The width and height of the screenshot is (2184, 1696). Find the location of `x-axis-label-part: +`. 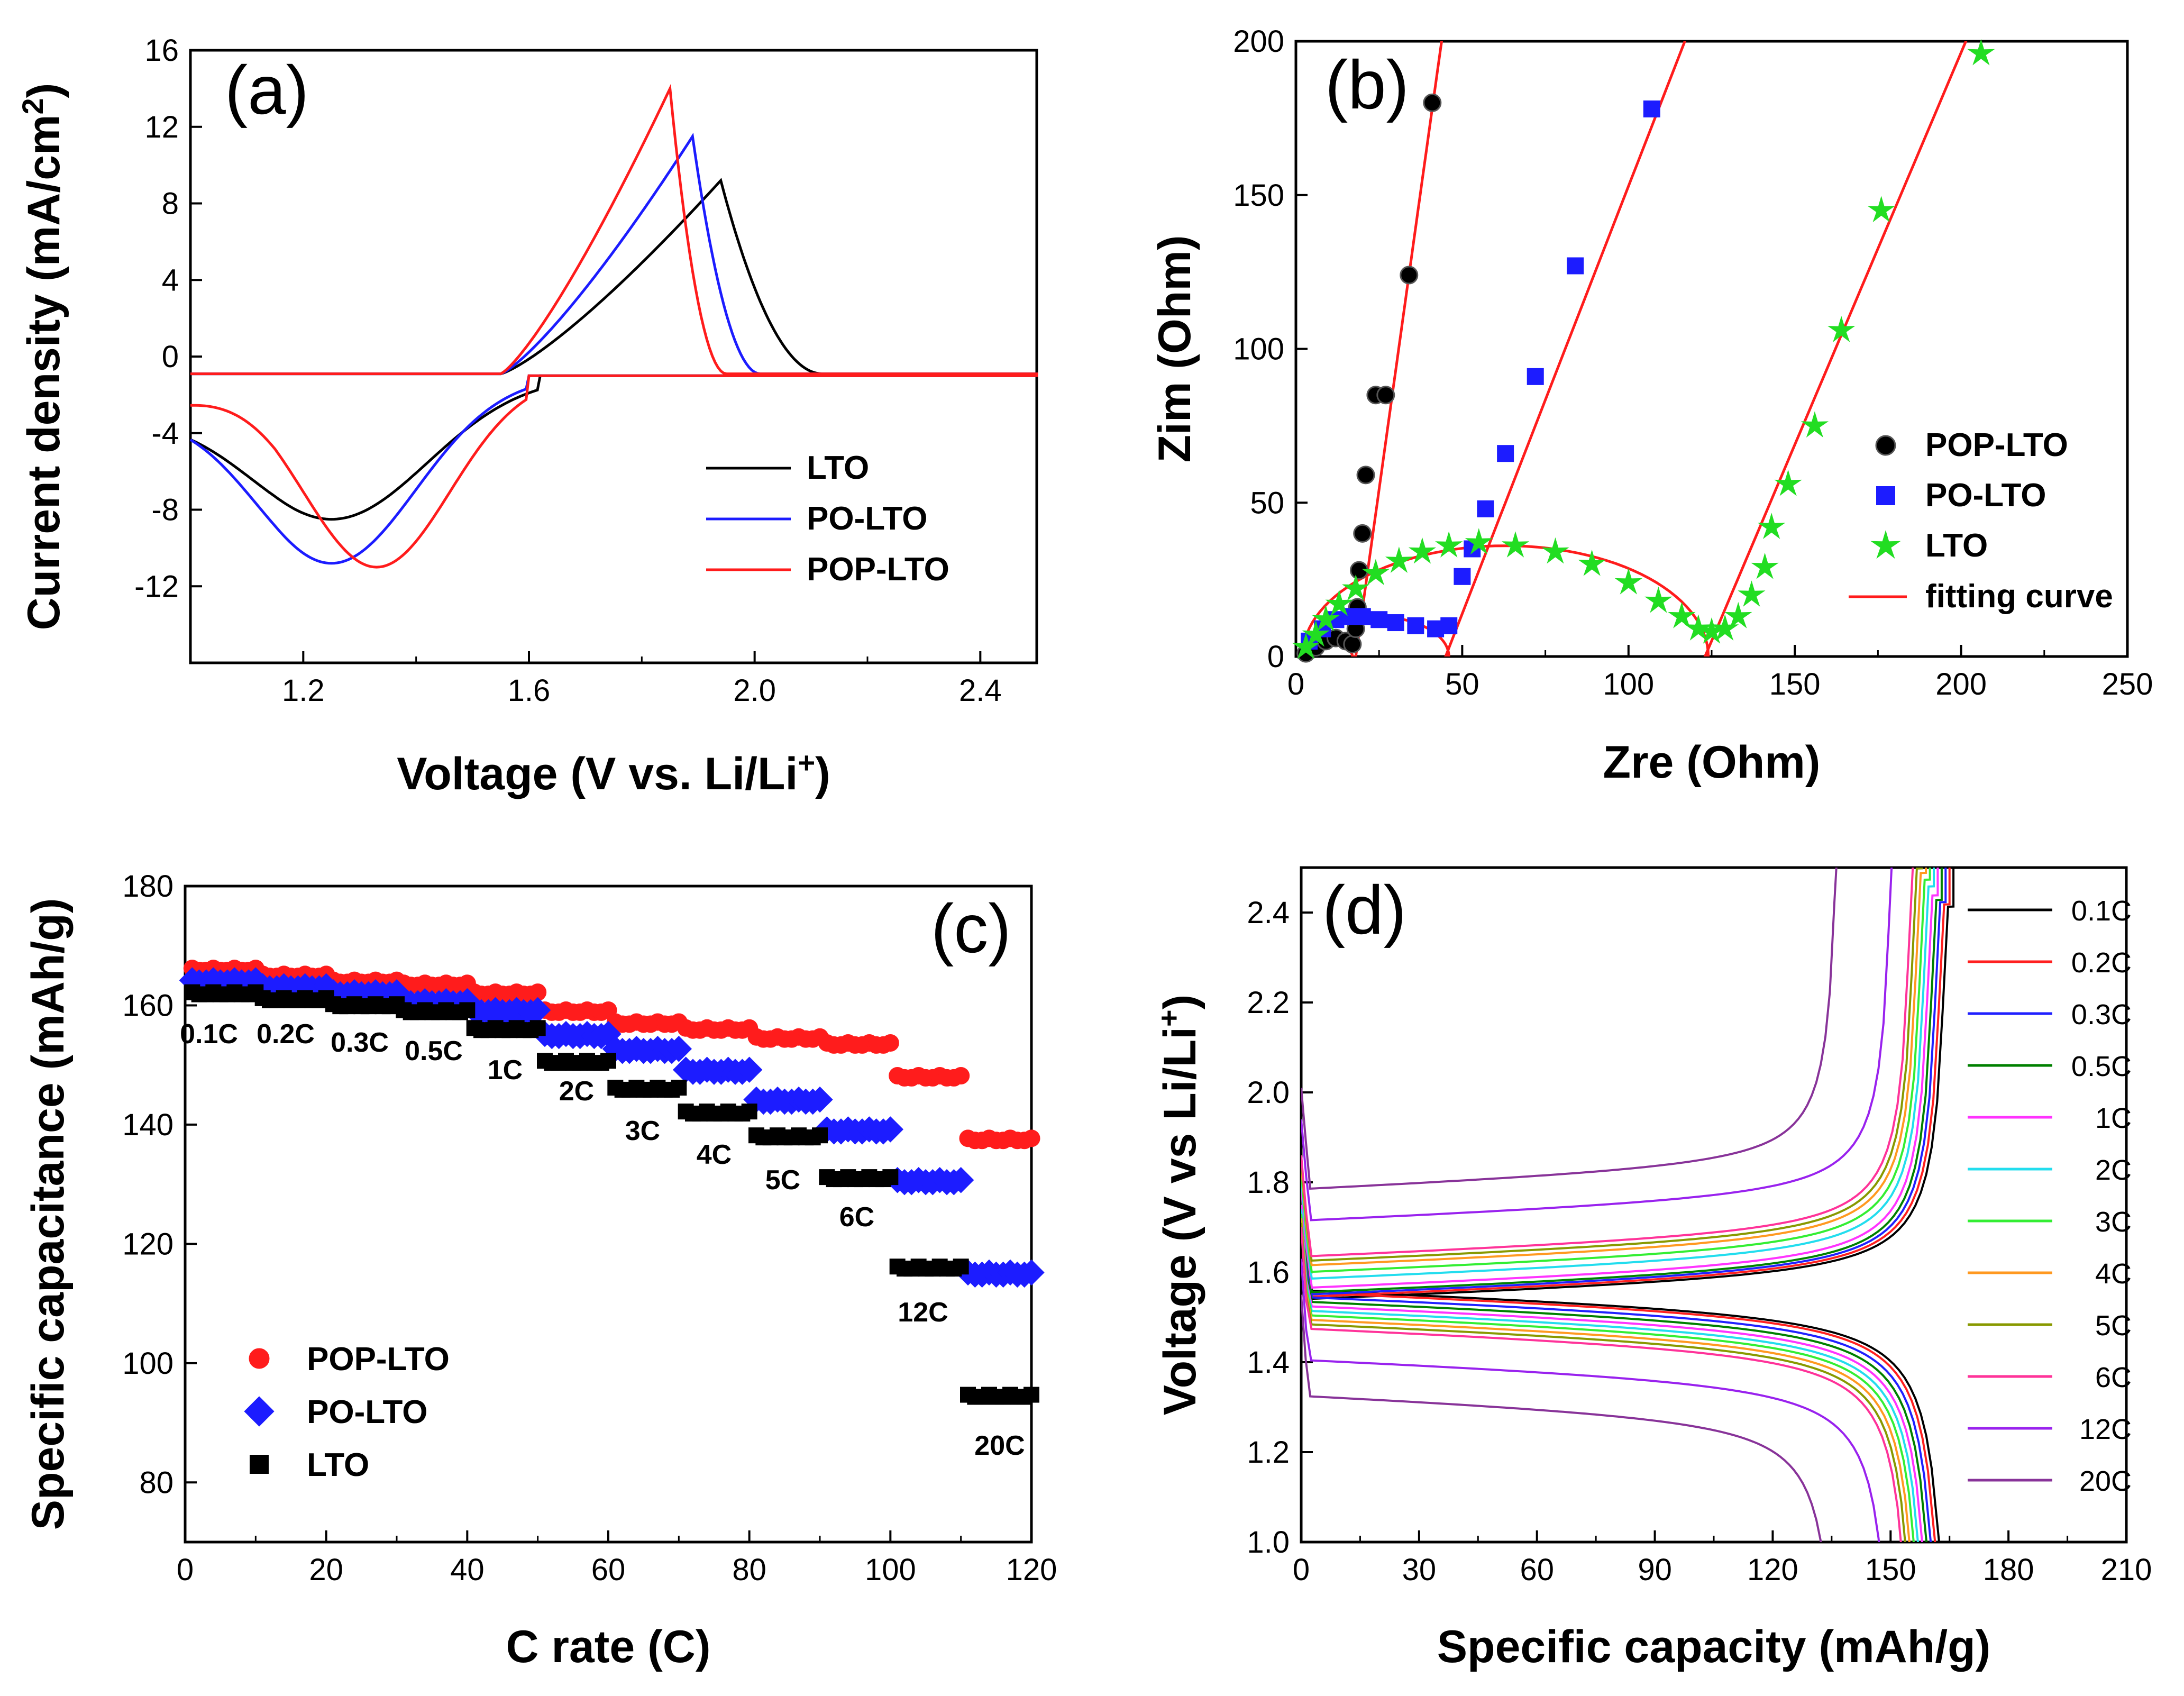

x-axis-label-part: + is located at coordinates (806, 762).